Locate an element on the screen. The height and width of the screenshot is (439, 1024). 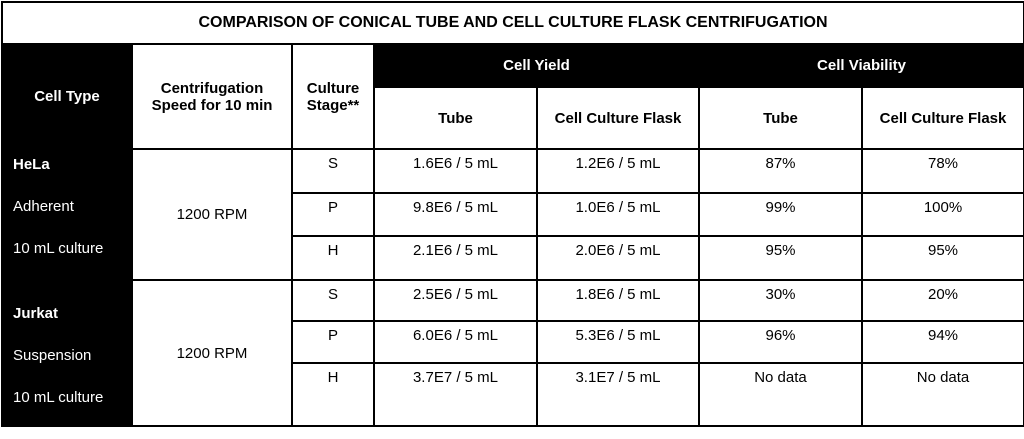
table-cell: 1.0E6 / 5 mL is located at coordinates (618, 214).